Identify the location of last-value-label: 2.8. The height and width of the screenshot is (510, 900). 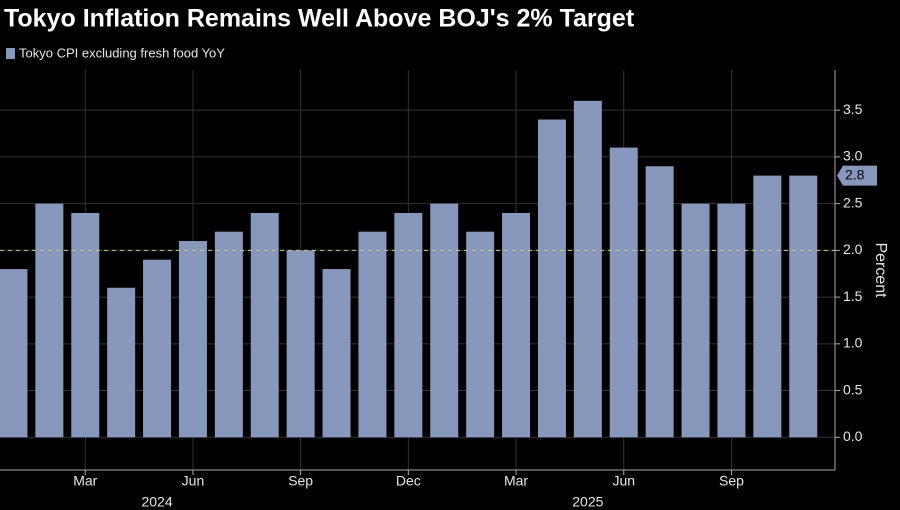
(855, 174).